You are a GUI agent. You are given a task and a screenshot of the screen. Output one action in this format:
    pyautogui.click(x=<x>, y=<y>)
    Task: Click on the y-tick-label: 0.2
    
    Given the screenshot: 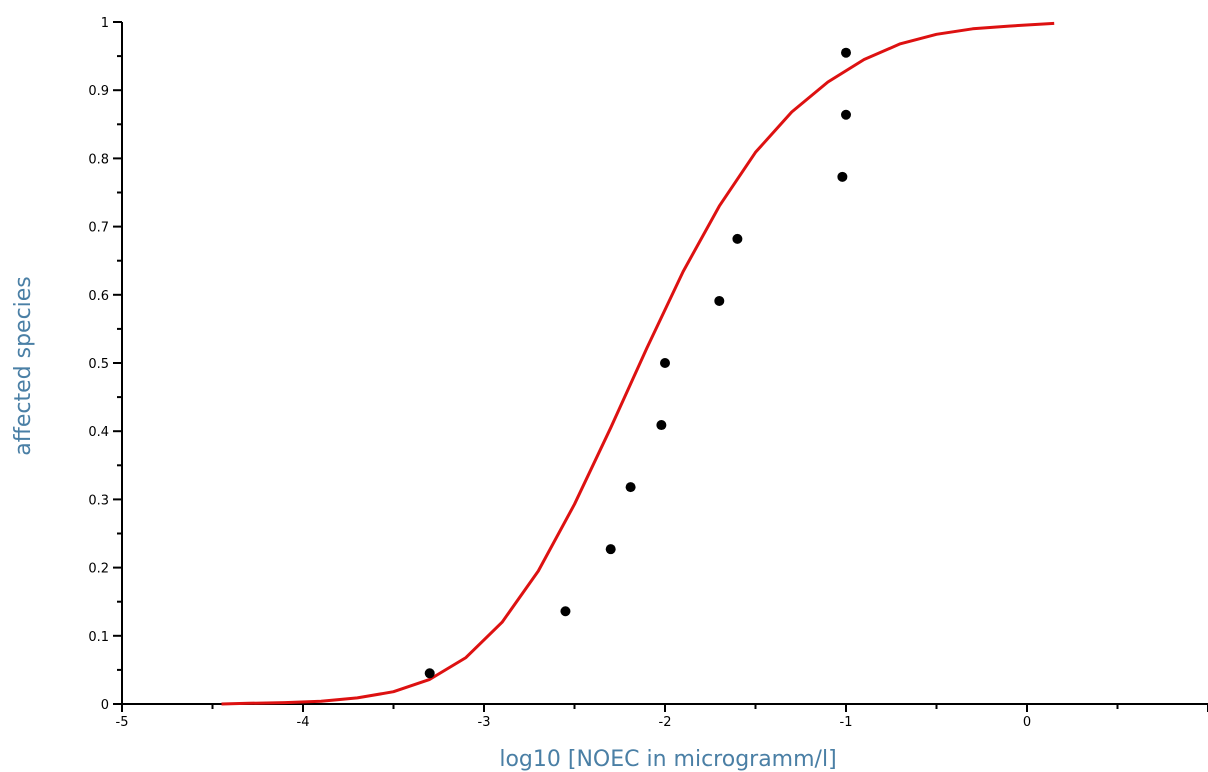 What is the action you would take?
    pyautogui.click(x=98, y=569)
    